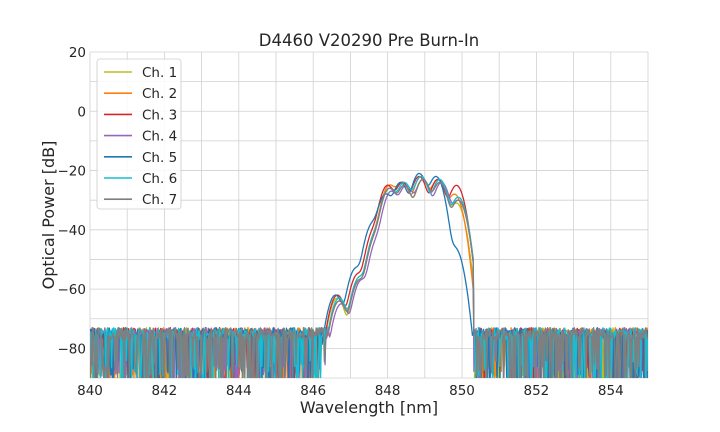 The height and width of the screenshot is (432, 720). I want to click on x-tick-label: 854, so click(611, 391).